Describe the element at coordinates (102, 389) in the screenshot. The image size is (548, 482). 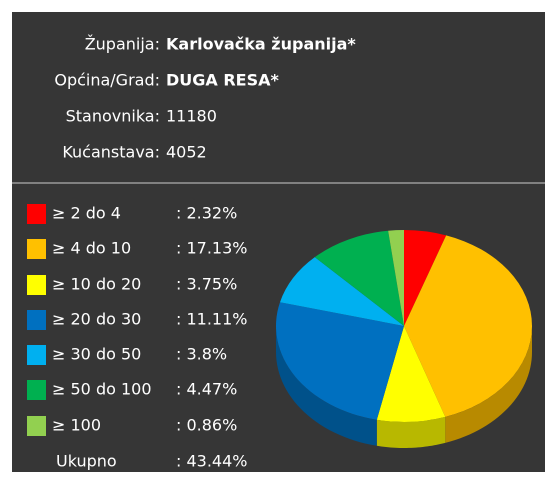
I see `legend-label: ≥ 50 do 100` at that location.